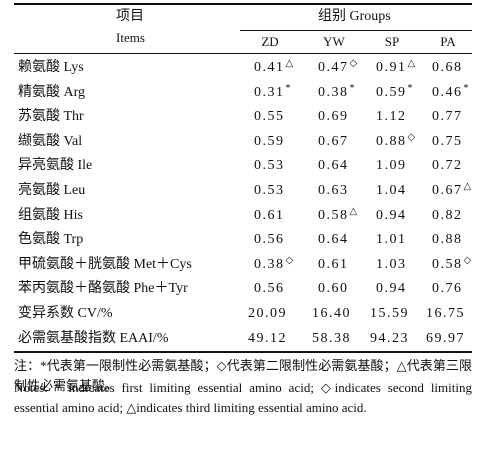 This screenshot has width=479, height=461. I want to click on cell-value: 1.12, so click(391, 117).